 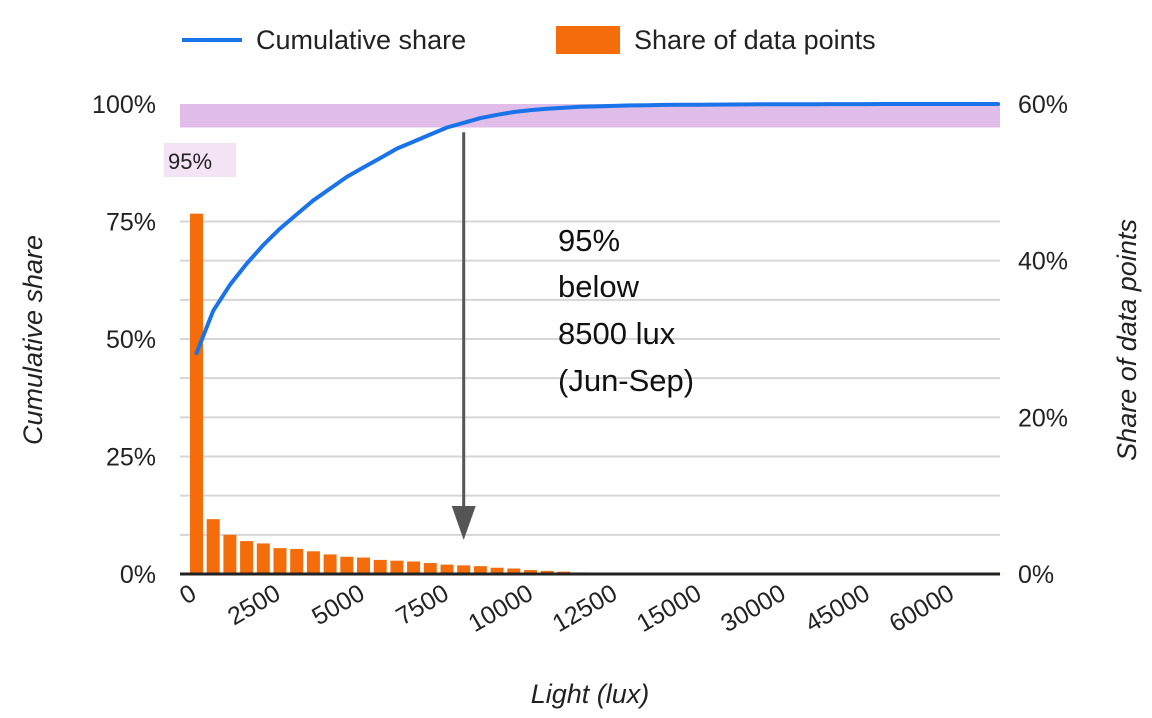 I want to click on x-tick-label: 30000, so click(x=753, y=608).